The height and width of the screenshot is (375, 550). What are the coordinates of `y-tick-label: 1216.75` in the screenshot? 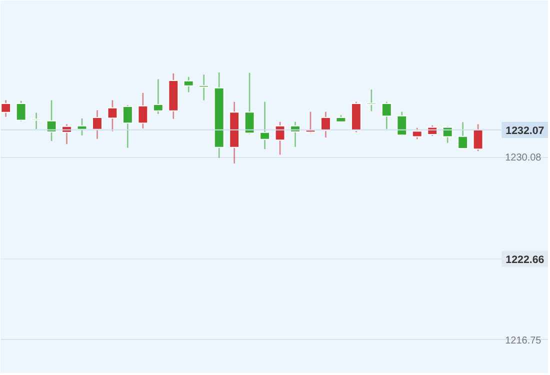 It's located at (523, 340).